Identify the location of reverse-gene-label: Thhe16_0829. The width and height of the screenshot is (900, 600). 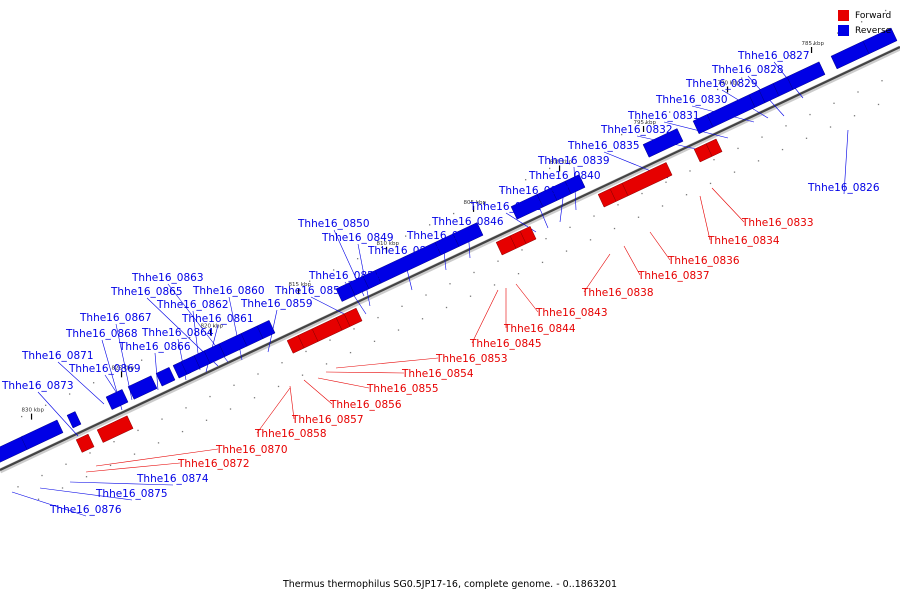
(721, 84).